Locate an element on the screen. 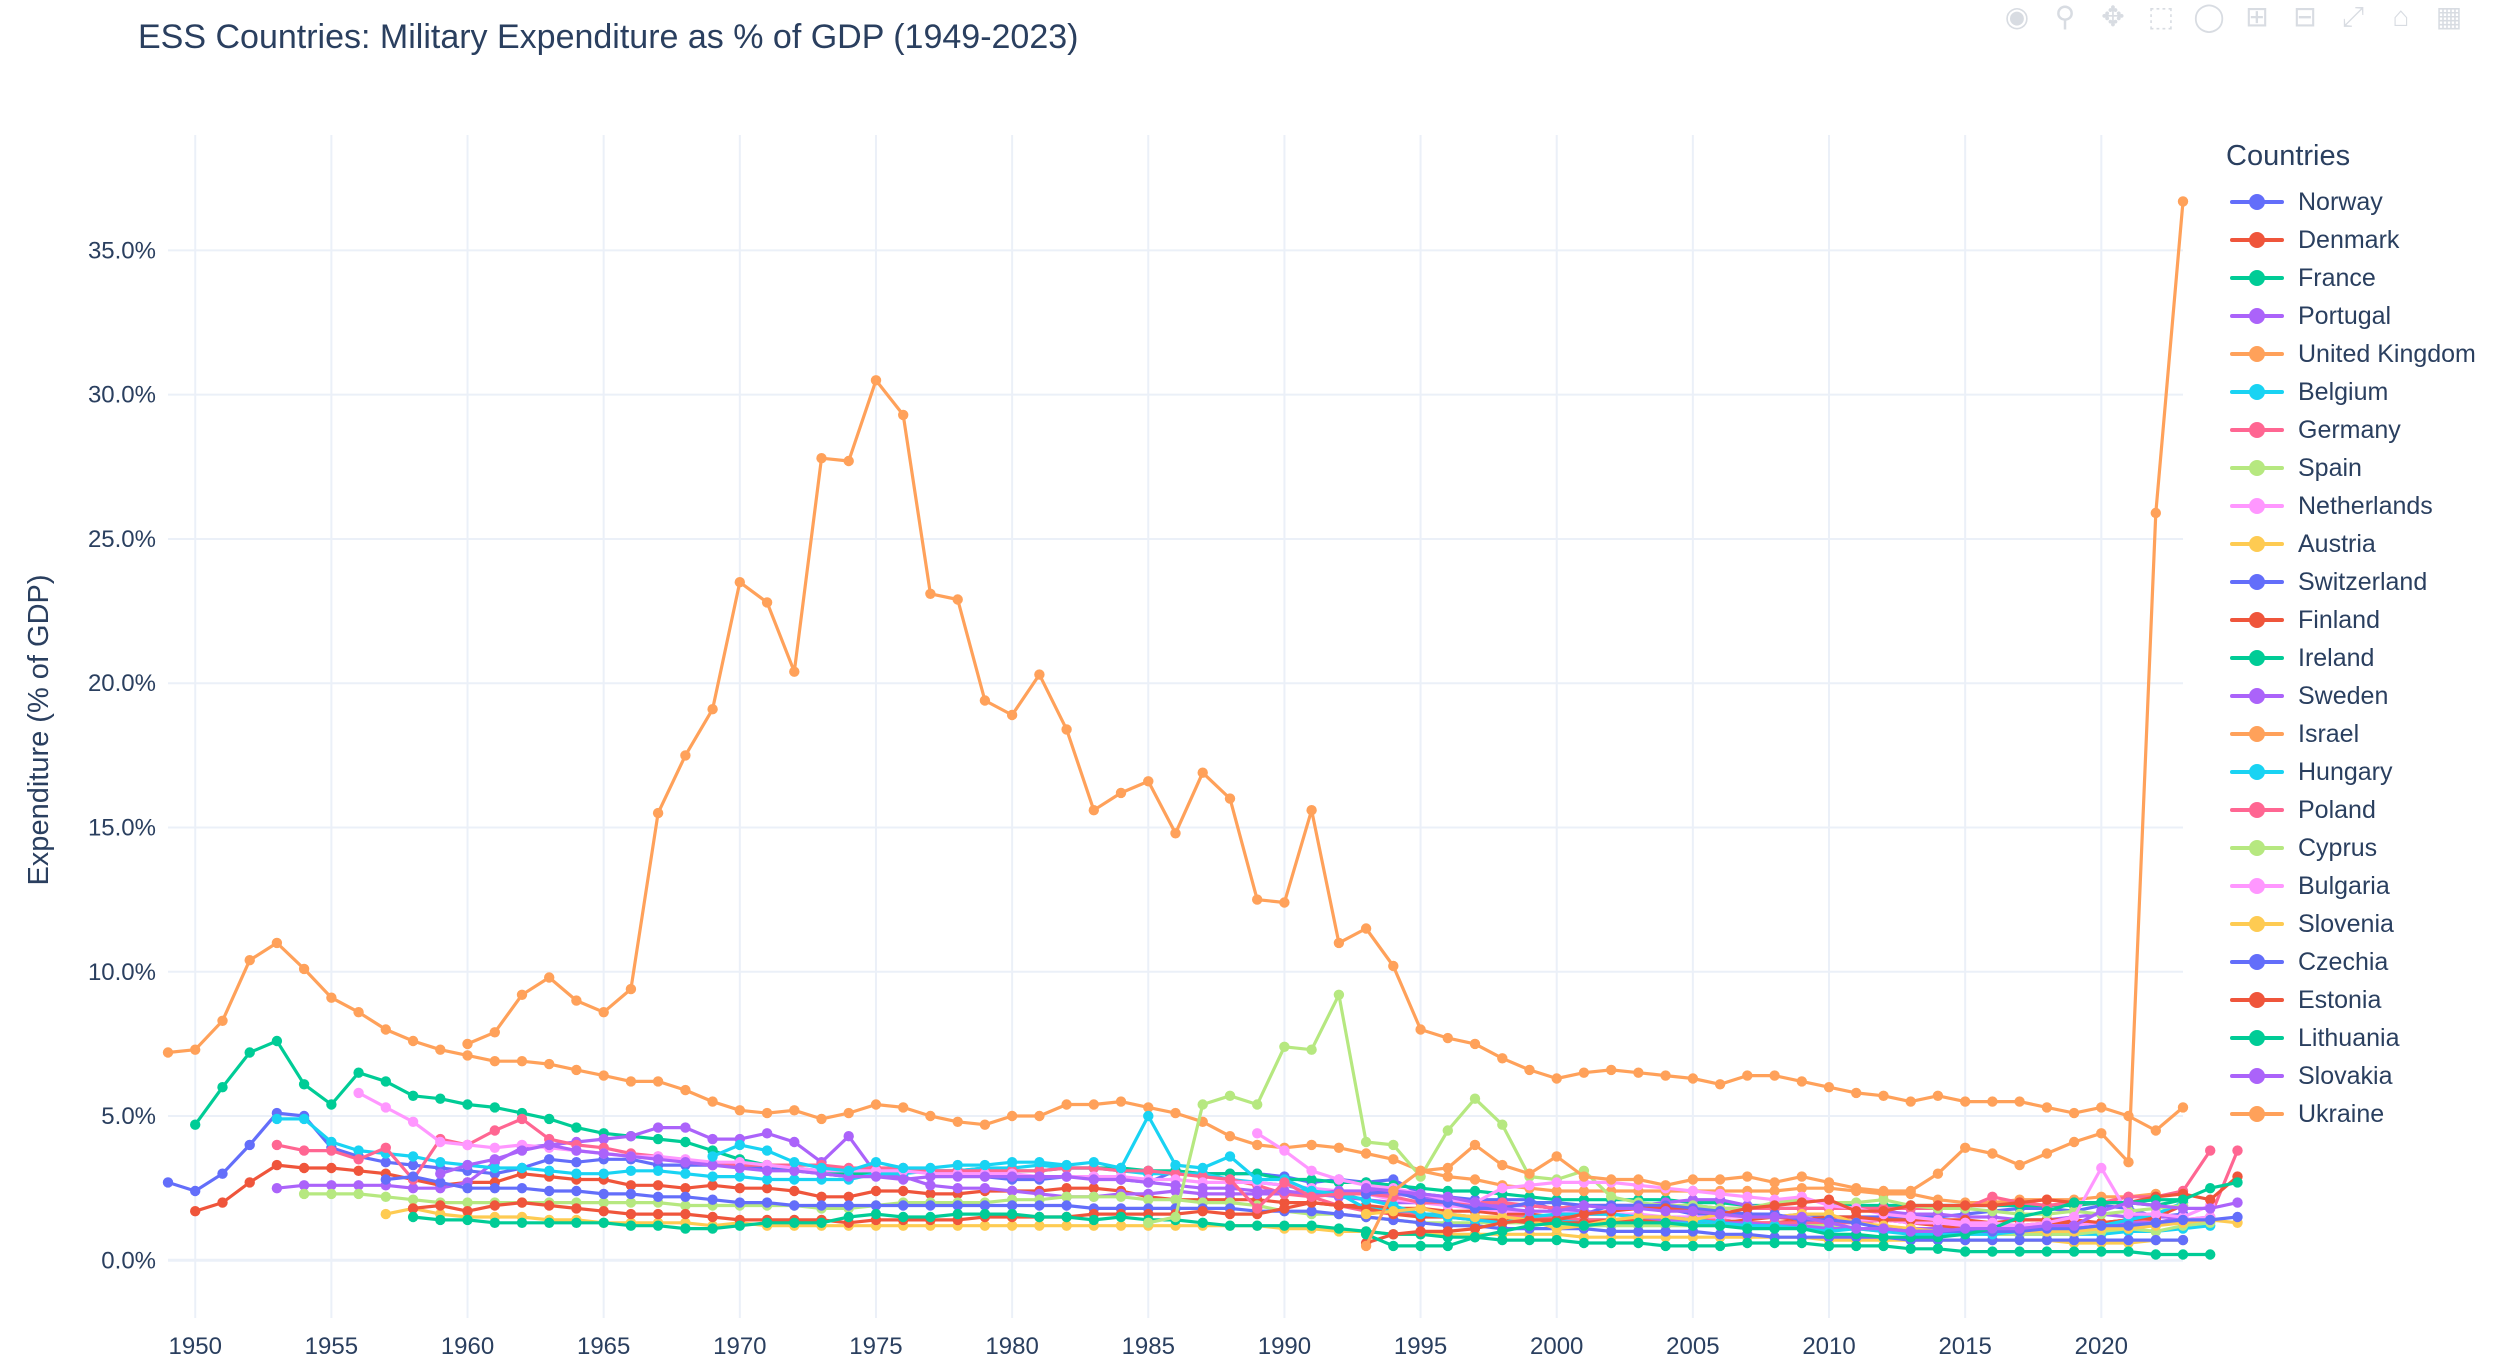  legend-item-poland: Poland is located at coordinates (2351, 810).